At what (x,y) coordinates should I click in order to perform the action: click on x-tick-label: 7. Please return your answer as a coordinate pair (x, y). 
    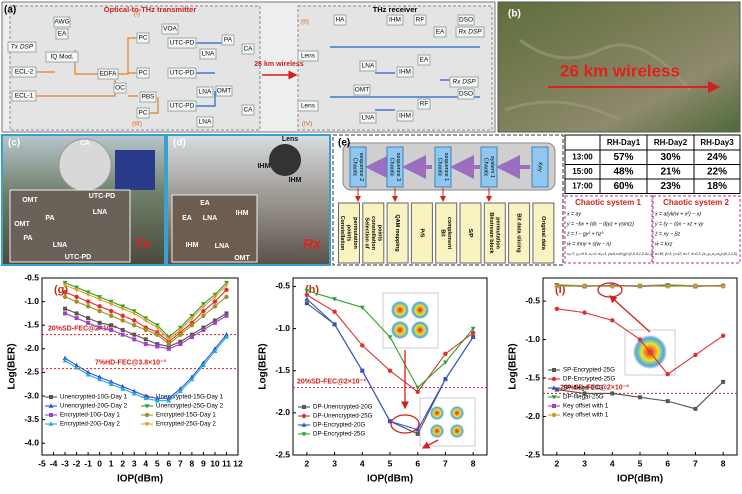
    Looking at the image, I should click on (695, 463).